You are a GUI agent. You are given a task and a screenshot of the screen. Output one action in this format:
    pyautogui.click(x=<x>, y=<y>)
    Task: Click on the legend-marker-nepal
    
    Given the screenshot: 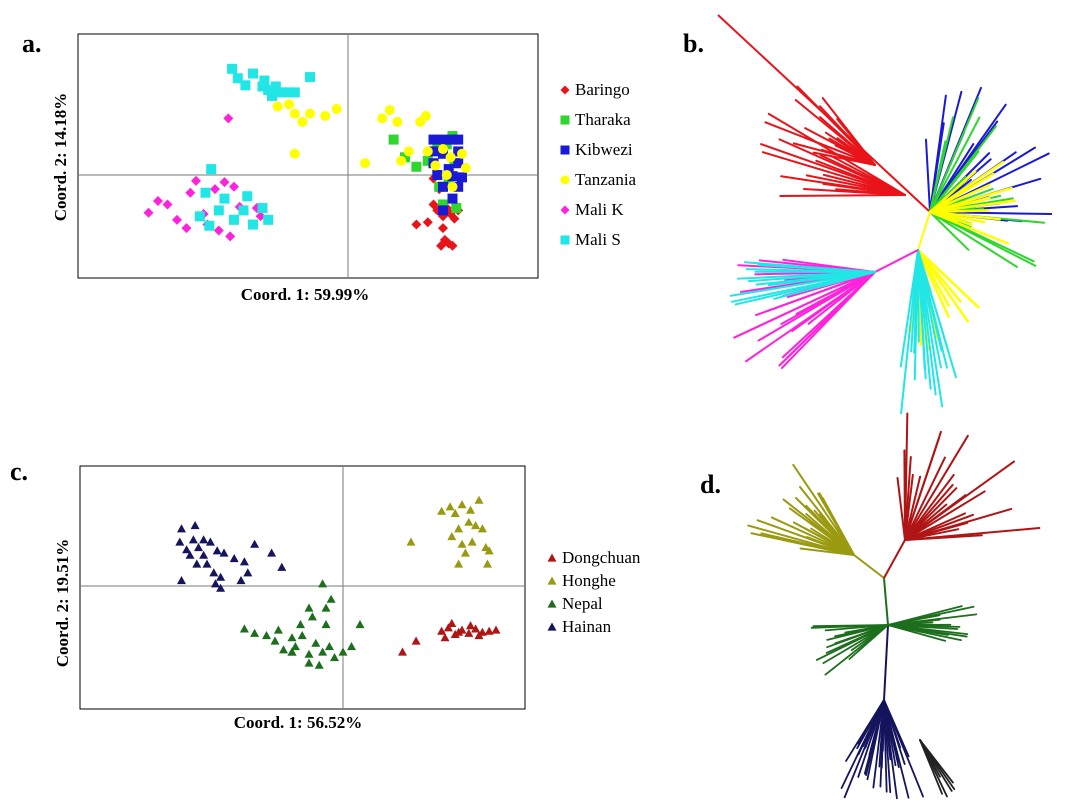 What is the action you would take?
    pyautogui.click(x=552, y=603)
    